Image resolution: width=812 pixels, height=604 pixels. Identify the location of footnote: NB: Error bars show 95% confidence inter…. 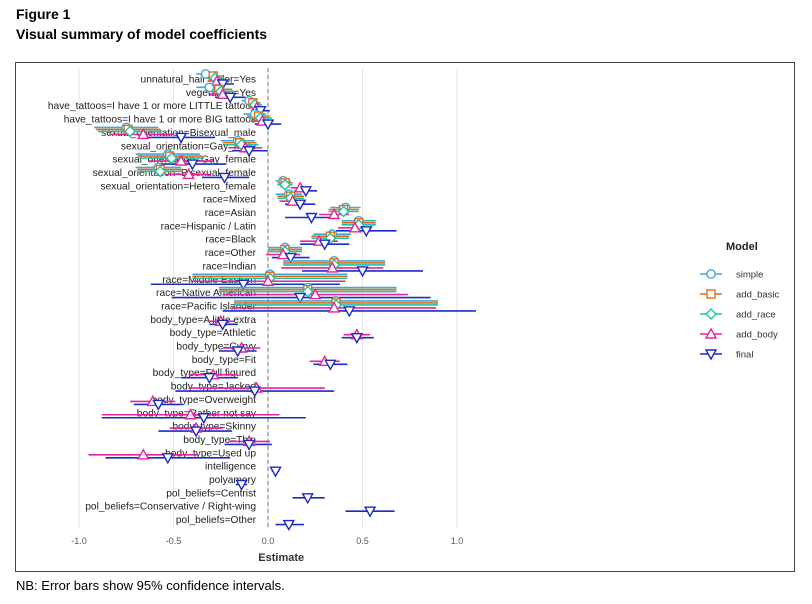
(150, 585).